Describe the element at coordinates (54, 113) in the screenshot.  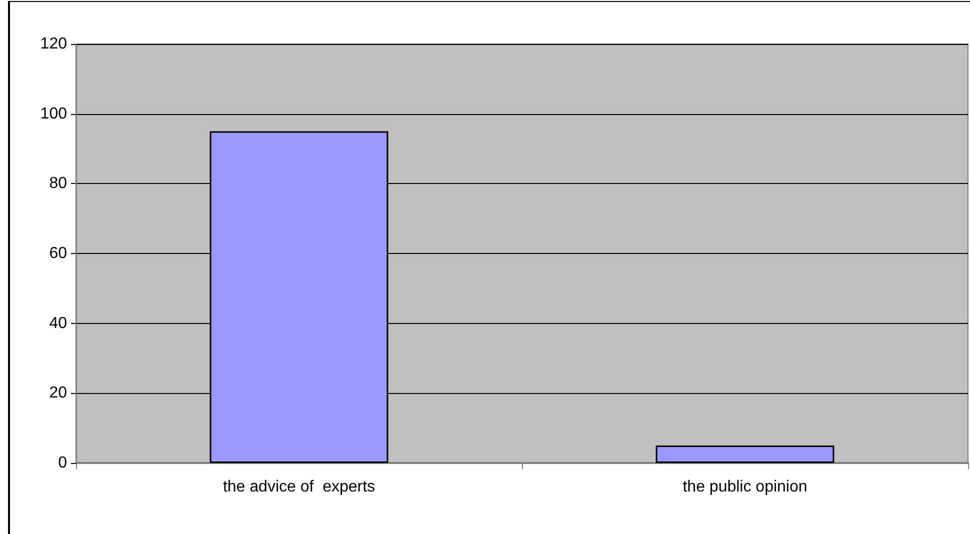
I see `y-tick-label: 100` at that location.